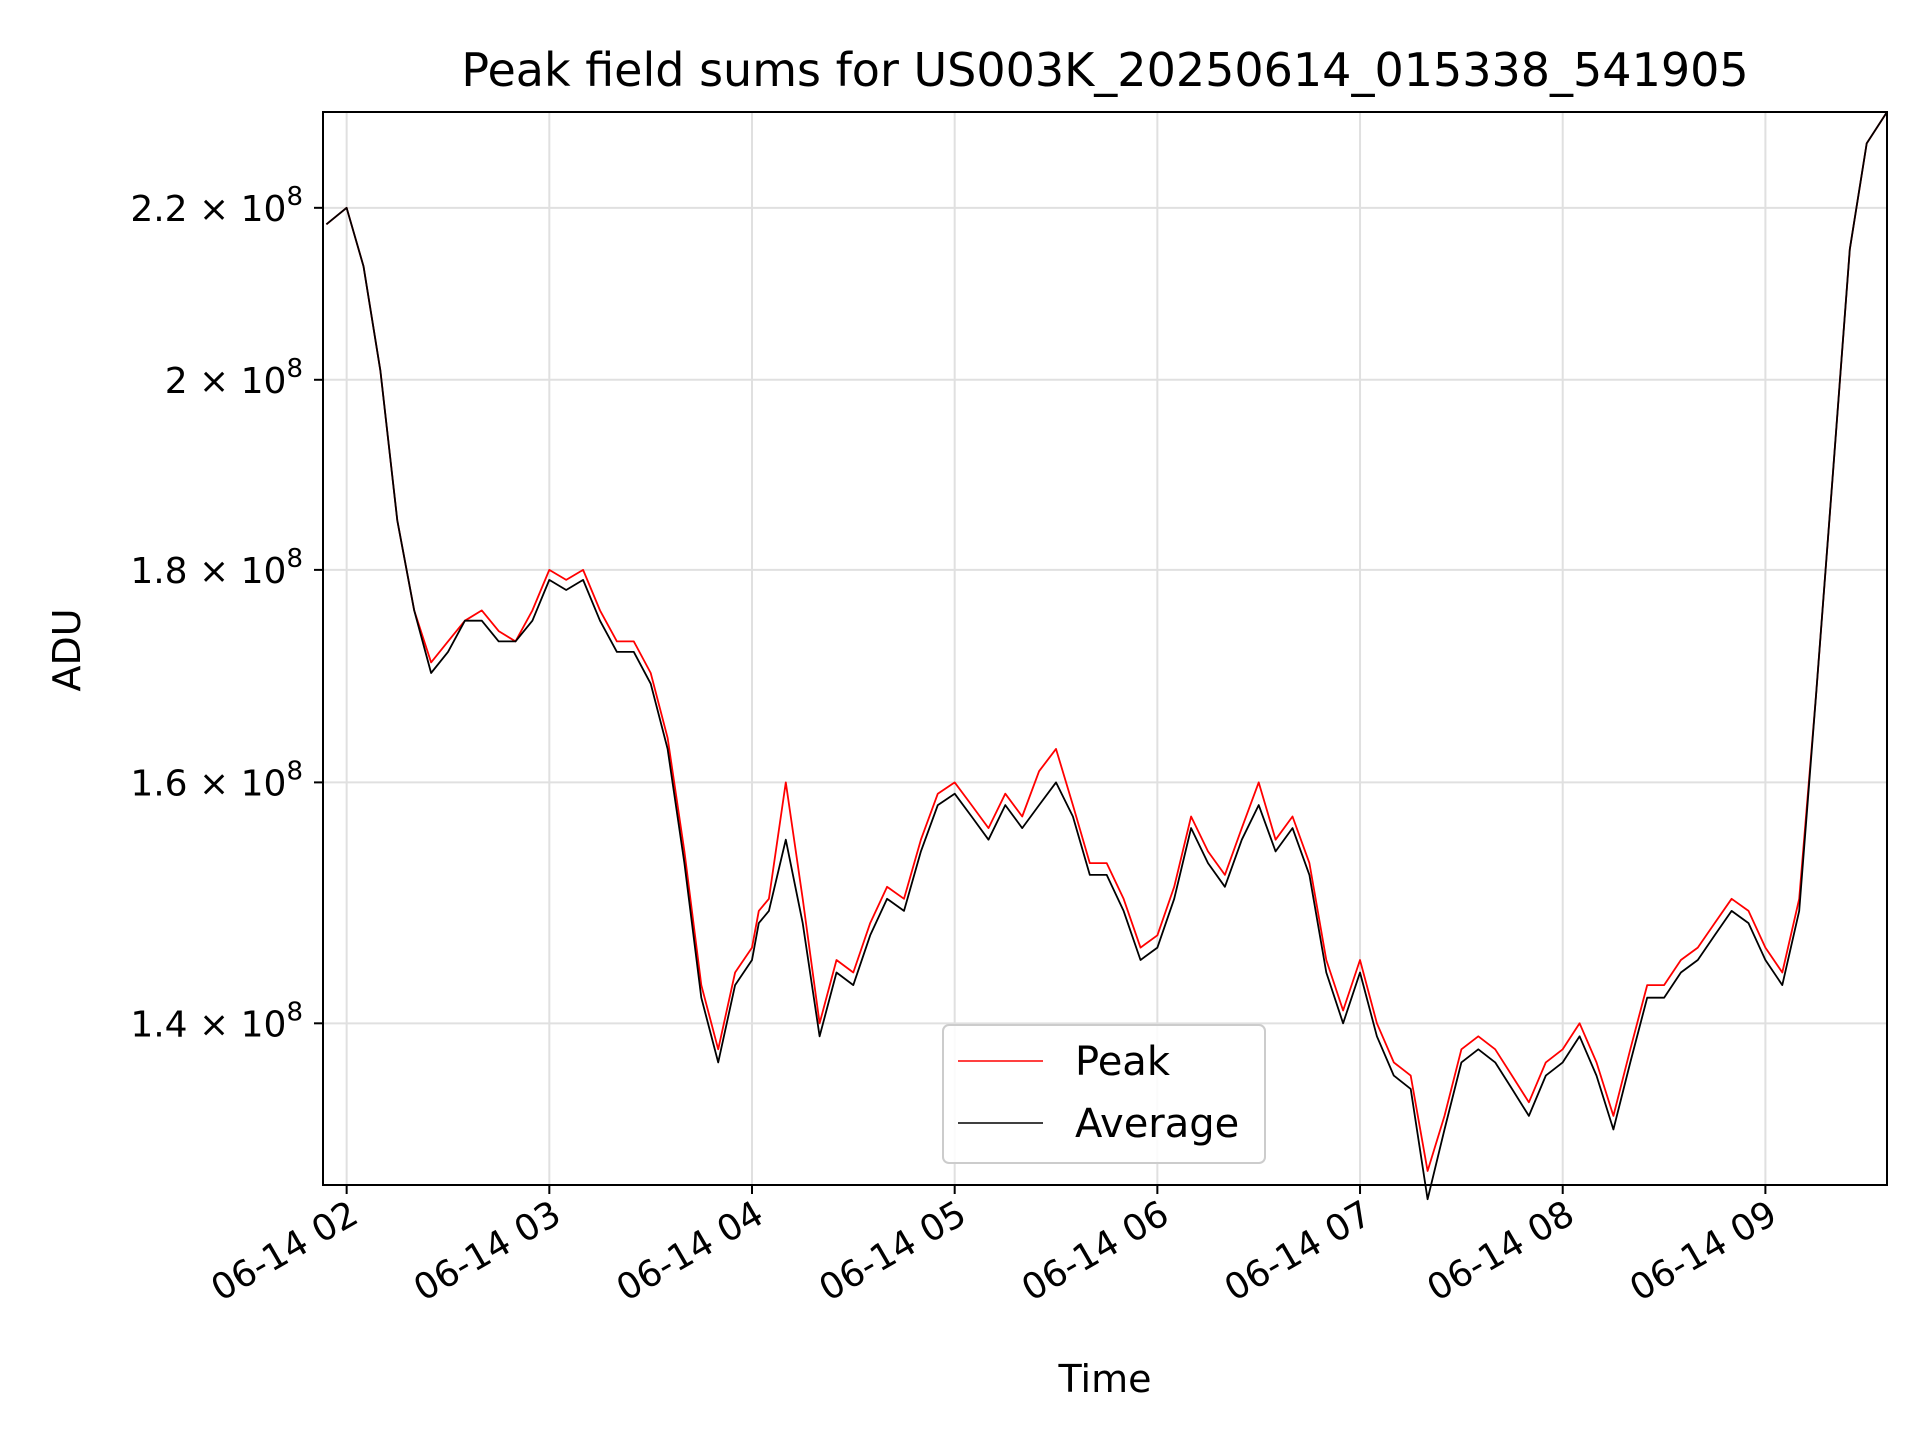 This screenshot has height=1440, width=1920. Describe the element at coordinates (216, 780) in the screenshot. I see `y-tick-label: 1.6 × 108` at that location.